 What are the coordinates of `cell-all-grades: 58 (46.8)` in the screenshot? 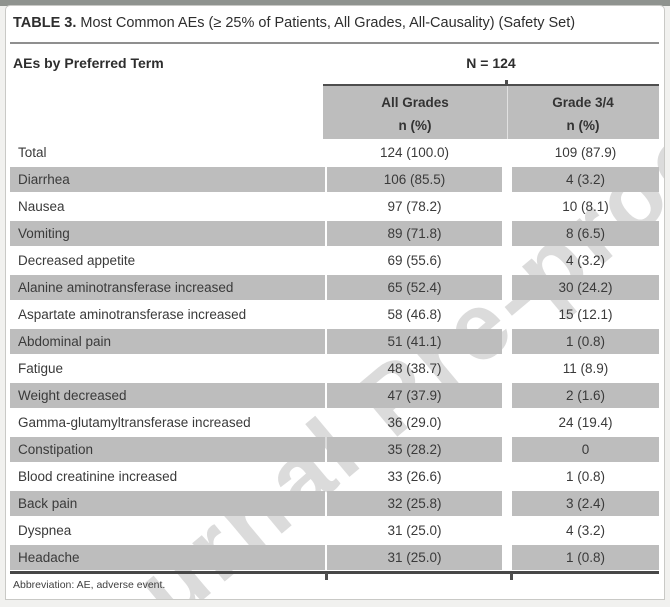 It's located at (414, 314).